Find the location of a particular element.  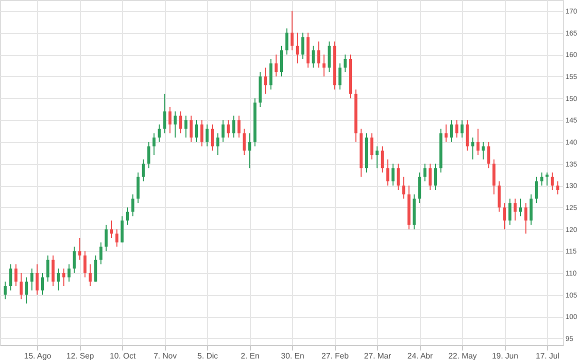

x-tick-label: 19. Jun is located at coordinates (505, 356).